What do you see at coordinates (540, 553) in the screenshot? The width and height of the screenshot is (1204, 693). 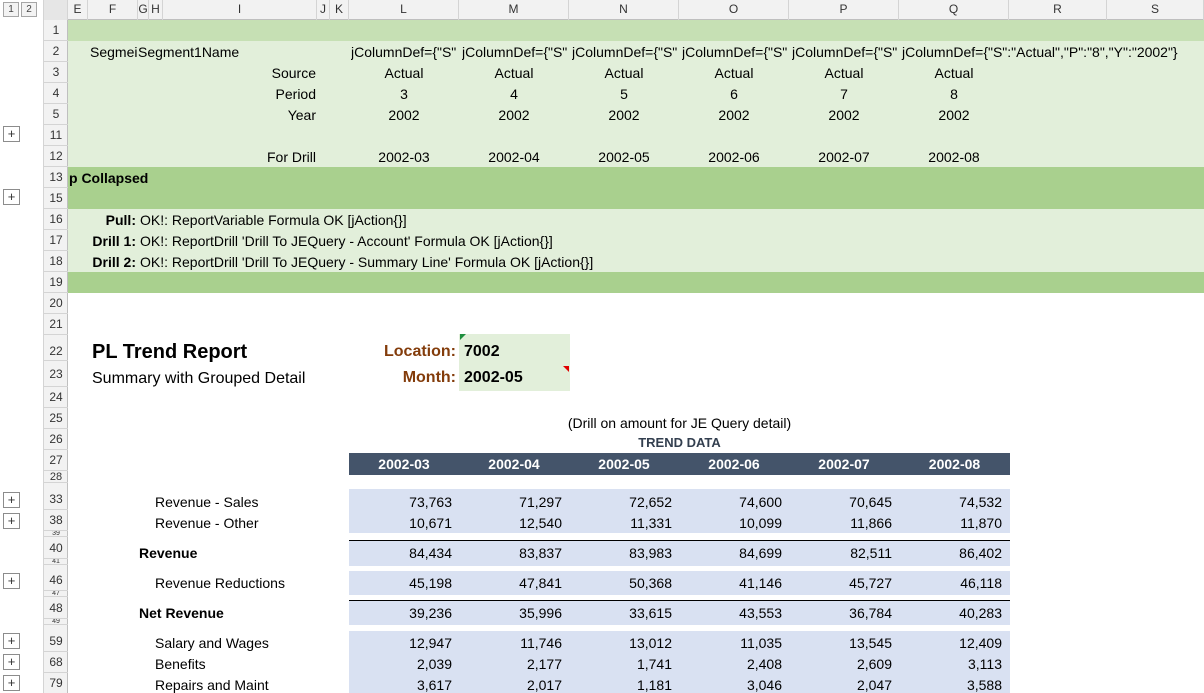 I see `amount-cell: 83,837` at bounding box center [540, 553].